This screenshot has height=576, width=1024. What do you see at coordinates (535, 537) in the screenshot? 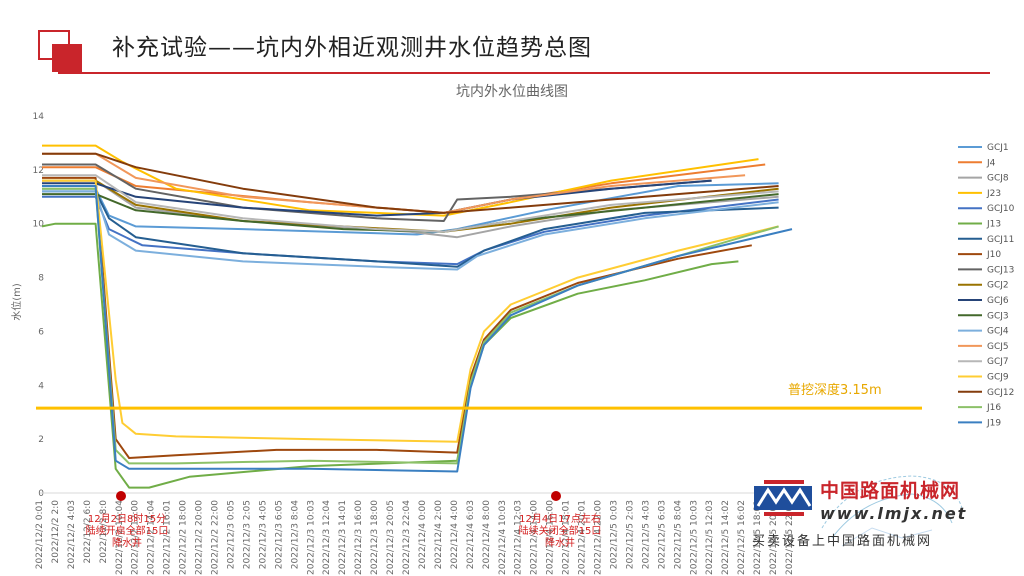
I see `x-tick-label: 2022/12/4 14:00` at bounding box center [535, 537].